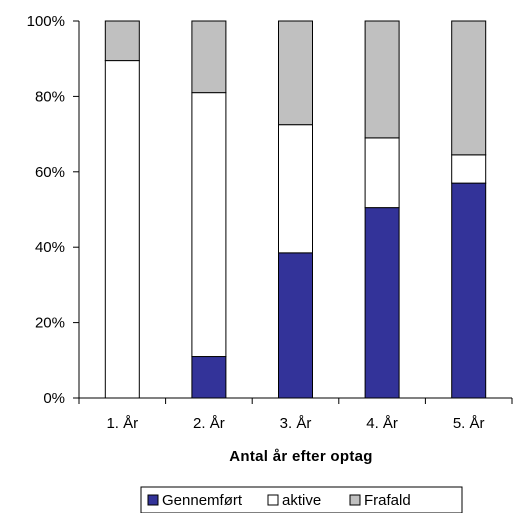 Image resolution: width=514 pixels, height=513 pixels. Describe the element at coordinates (209, 423) in the screenshot. I see `x-tick-label: 2. År` at that location.